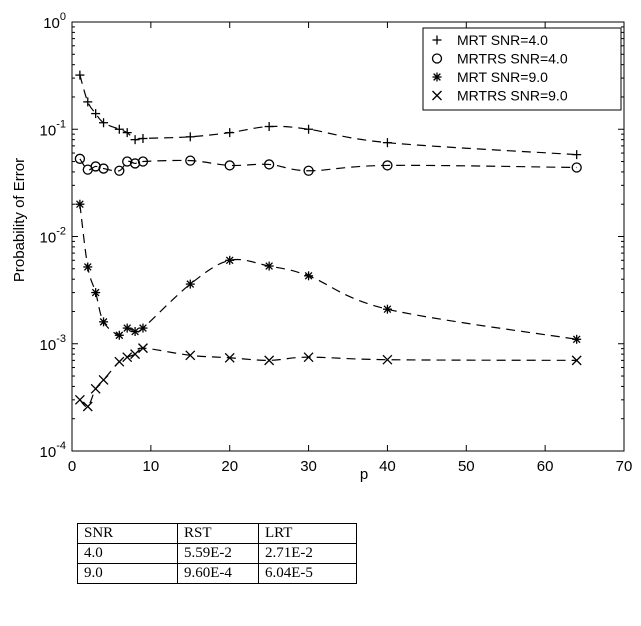 The image size is (641, 626). What do you see at coordinates (307, 533) in the screenshot?
I see `table-header-cell: LRT` at bounding box center [307, 533].